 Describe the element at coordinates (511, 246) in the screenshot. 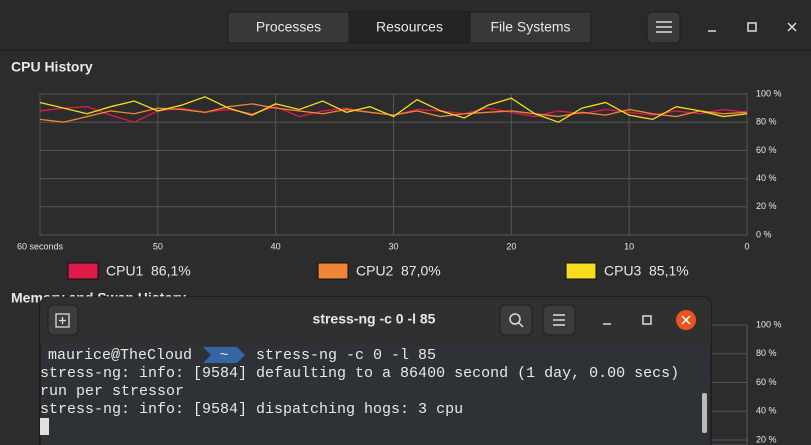

I see `x-tick-label: 20` at that location.